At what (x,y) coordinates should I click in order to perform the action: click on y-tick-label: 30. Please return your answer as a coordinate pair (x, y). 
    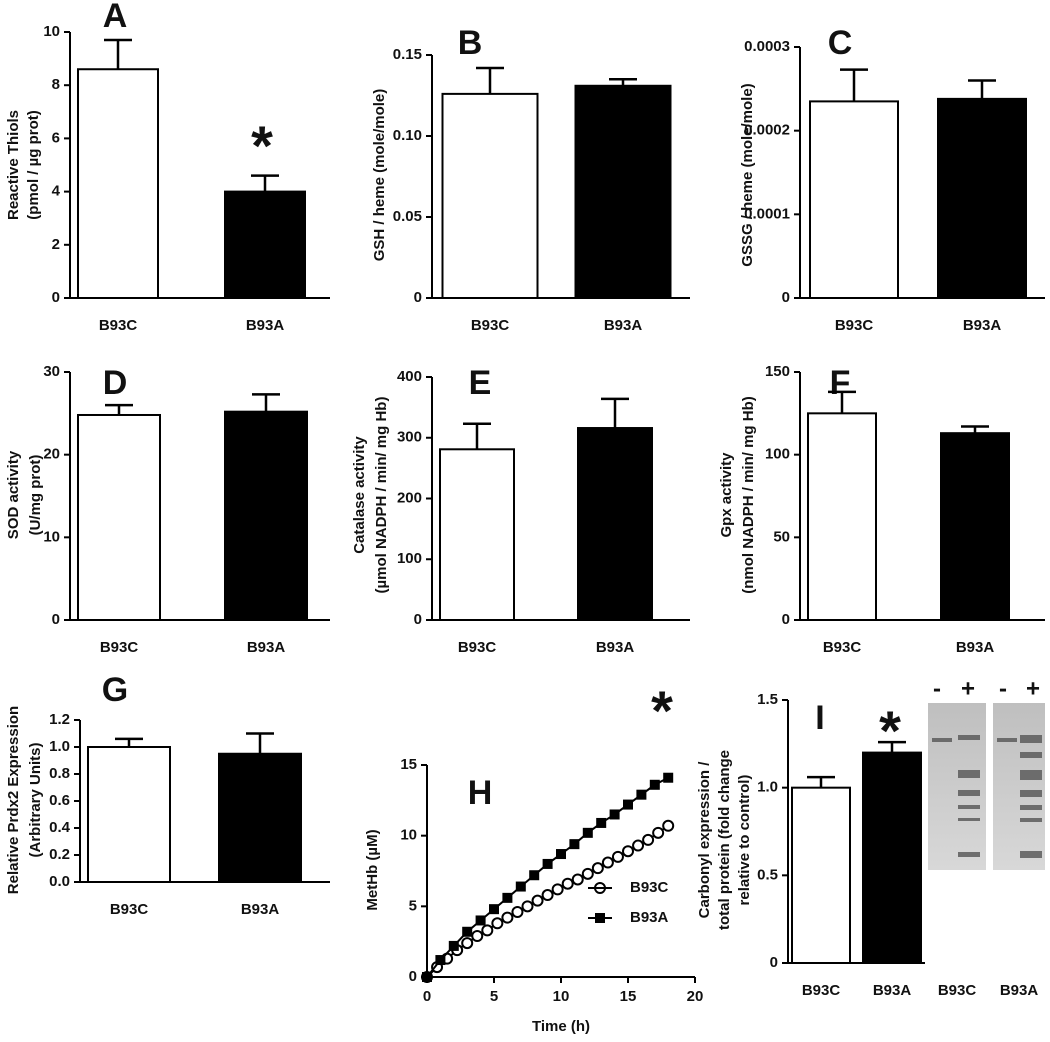
    Looking at the image, I should click on (51, 371).